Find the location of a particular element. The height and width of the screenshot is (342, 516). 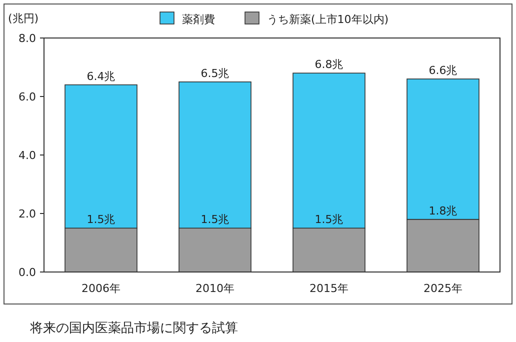

text: 将来の国内医薬品市場に関する試算 is located at coordinates (133, 328).